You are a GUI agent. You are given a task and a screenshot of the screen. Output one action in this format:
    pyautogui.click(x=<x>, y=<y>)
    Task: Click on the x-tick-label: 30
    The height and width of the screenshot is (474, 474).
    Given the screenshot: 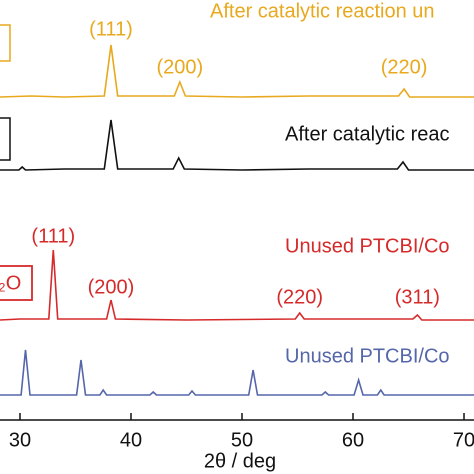 What is the action you would take?
    pyautogui.click(x=20, y=440)
    